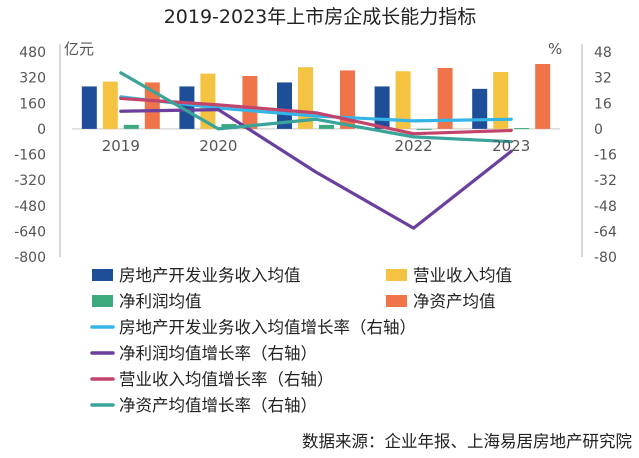 The height and width of the screenshot is (458, 639). I want to click on category-label: 2023, so click(511, 146).